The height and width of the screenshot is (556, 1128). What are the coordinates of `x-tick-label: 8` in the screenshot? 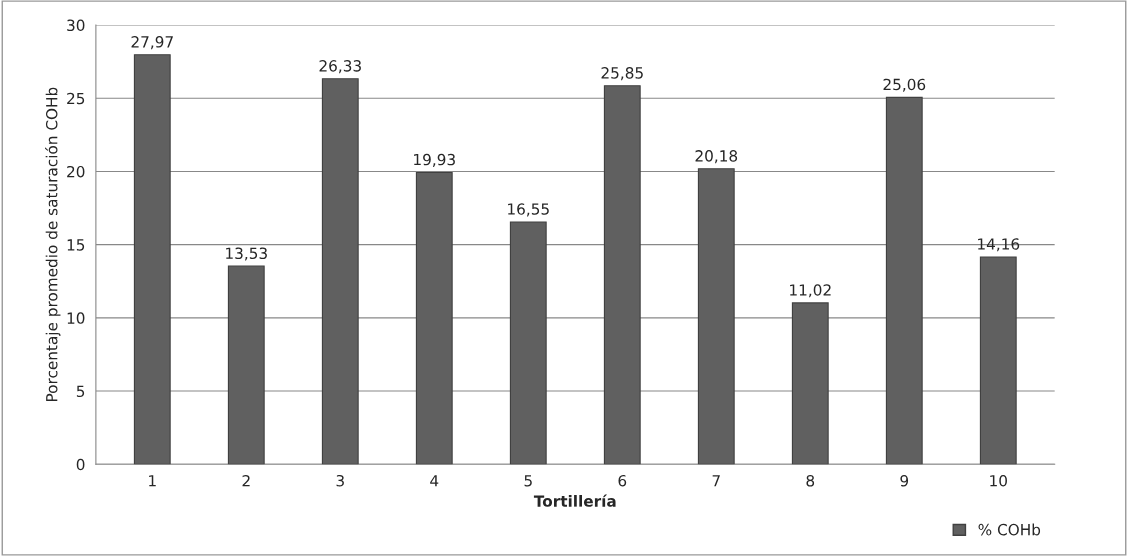 It's located at (810, 480).